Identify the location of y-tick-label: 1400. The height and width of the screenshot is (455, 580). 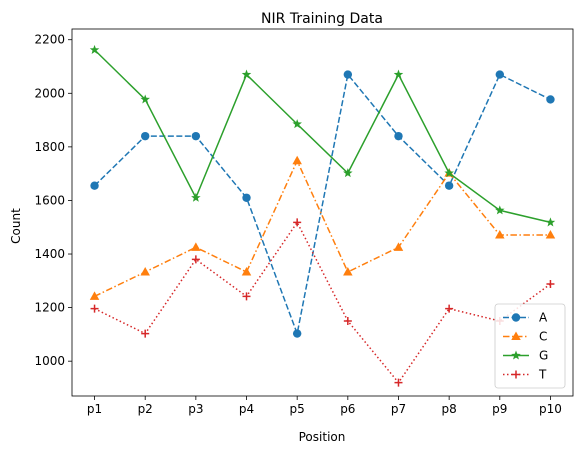
(49, 254).